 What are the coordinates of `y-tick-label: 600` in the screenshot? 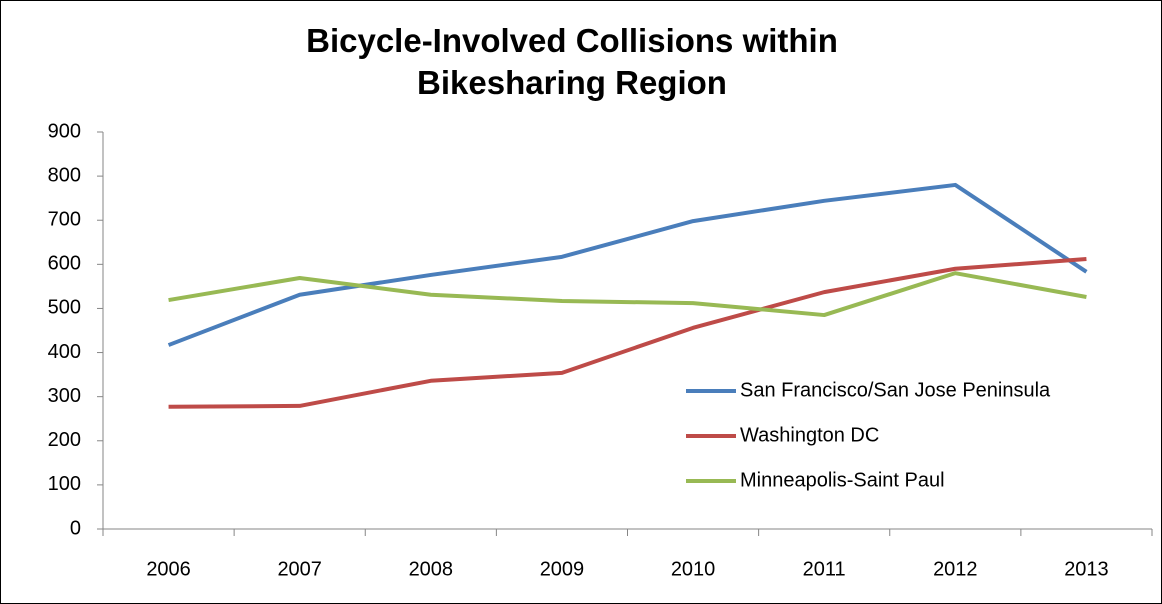 It's located at (64, 264).